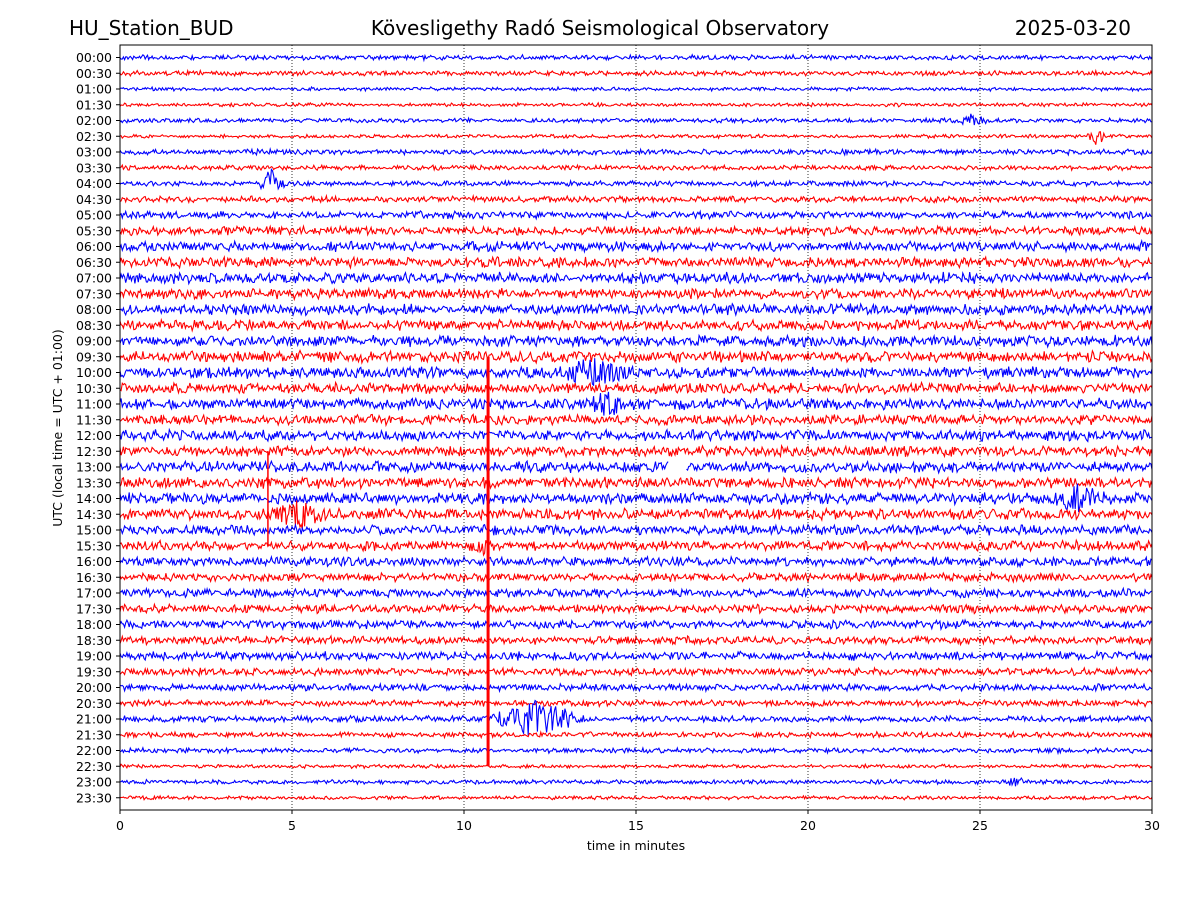 This screenshot has width=1200, height=900. What do you see at coordinates (636, 656) in the screenshot?
I see `trace-1900` at bounding box center [636, 656].